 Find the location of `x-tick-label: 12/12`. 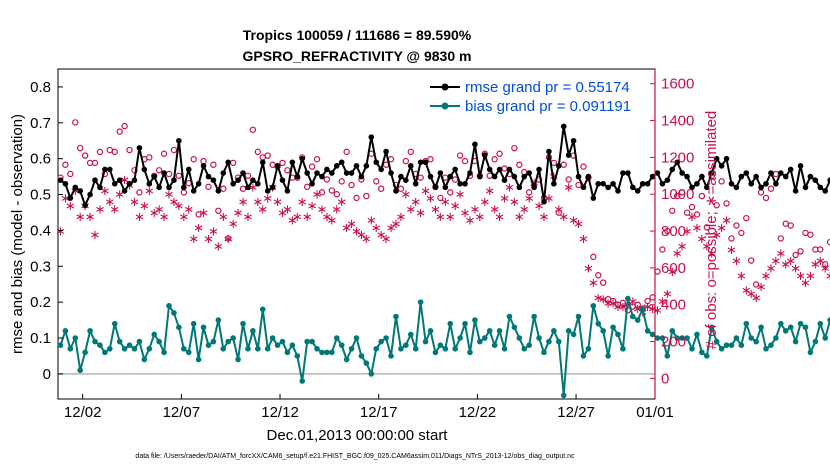

x-tick-label: 12/12 is located at coordinates (280, 412).